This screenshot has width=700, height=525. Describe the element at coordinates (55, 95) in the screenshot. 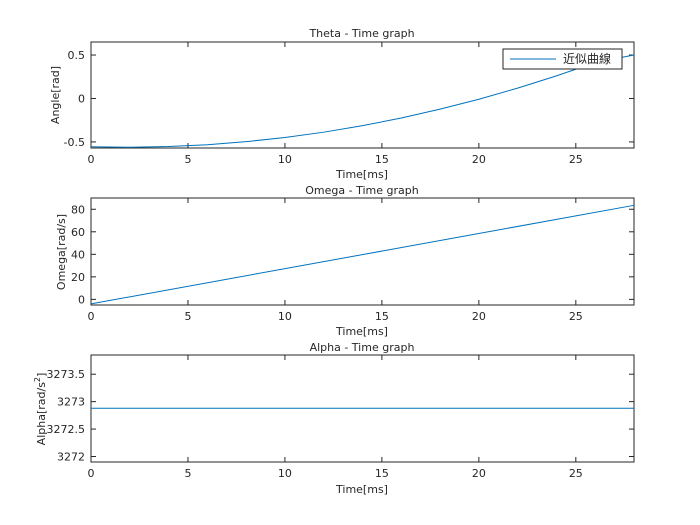

I see `theta-ylabel: Angle[rad]` at that location.